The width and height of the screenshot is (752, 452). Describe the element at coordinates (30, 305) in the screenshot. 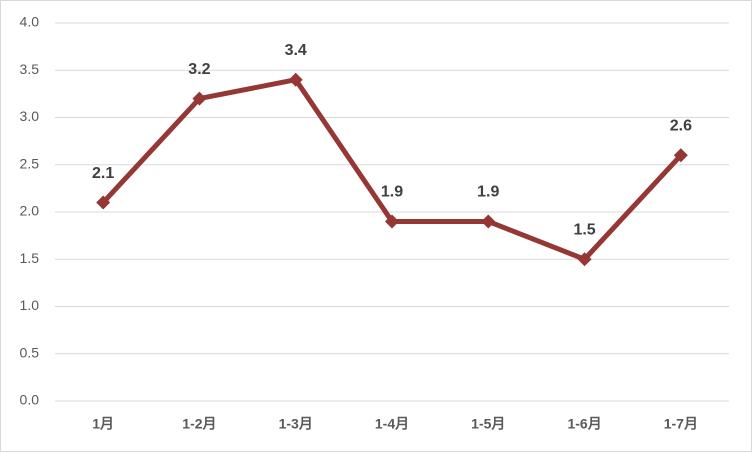

I see `y-tick-label: 1.0` at that location.